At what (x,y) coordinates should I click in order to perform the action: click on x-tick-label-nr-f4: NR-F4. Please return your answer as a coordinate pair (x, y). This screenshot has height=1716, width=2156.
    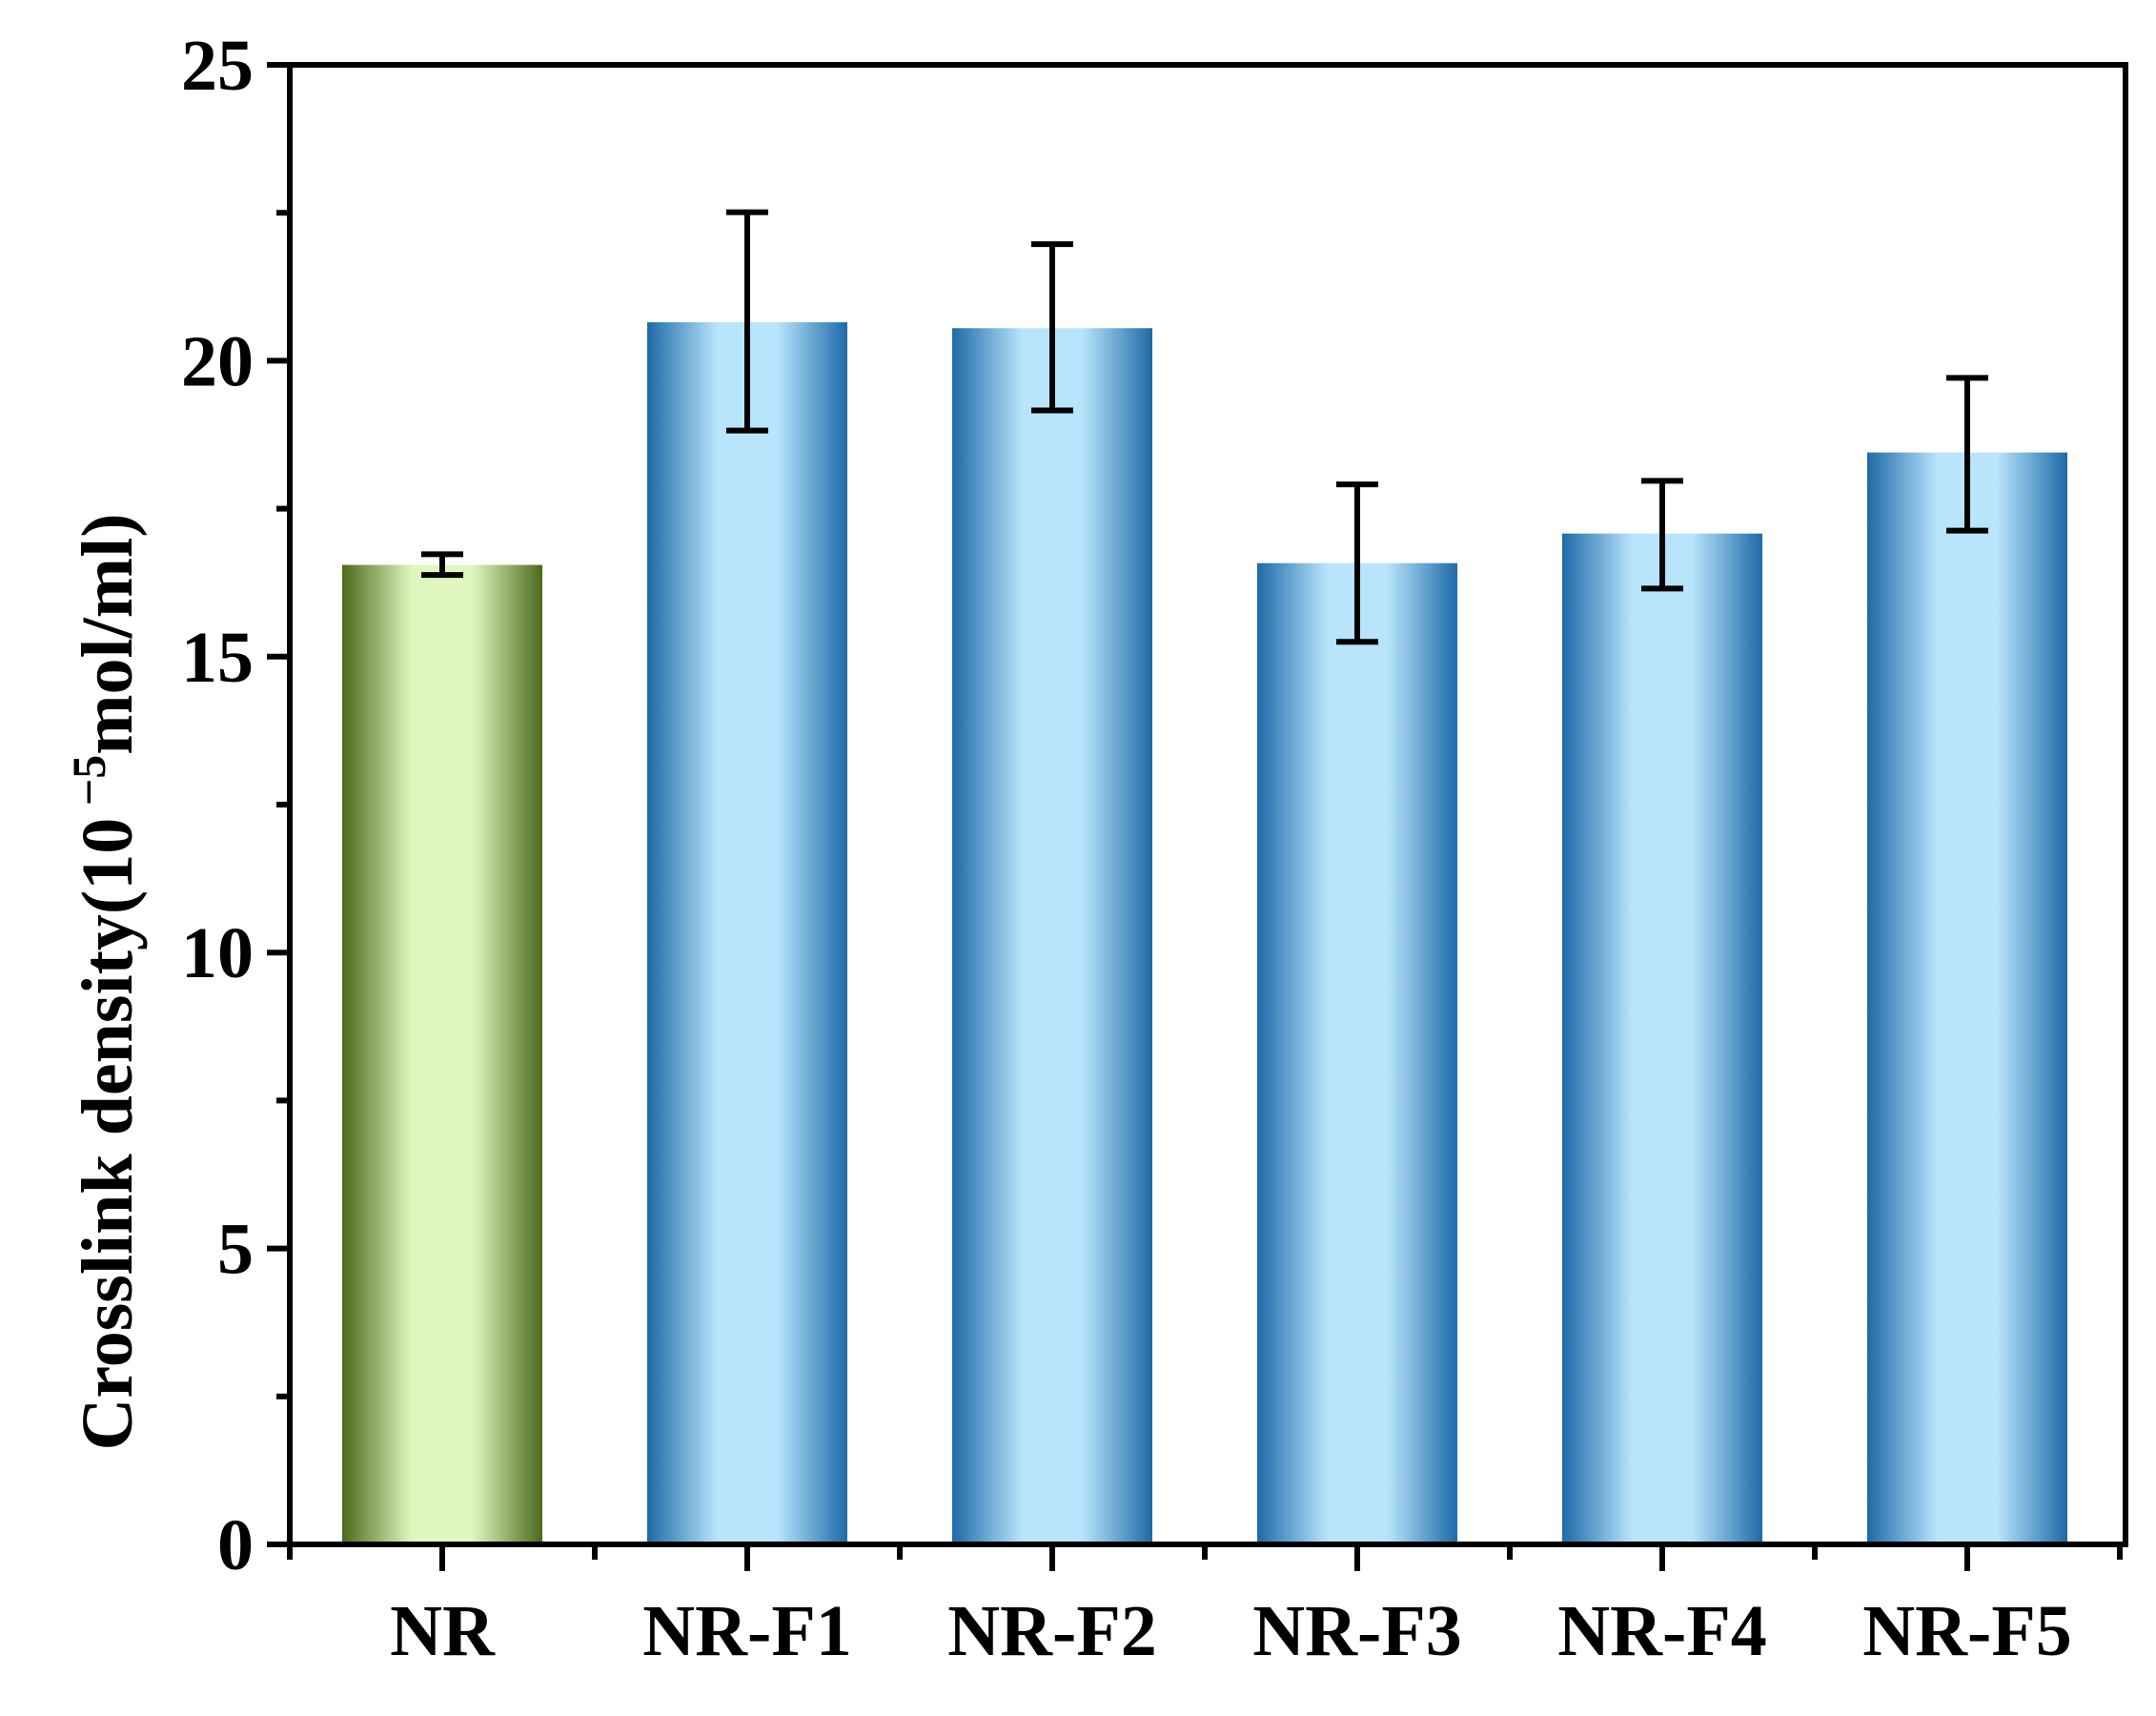
    Looking at the image, I should click on (1662, 1631).